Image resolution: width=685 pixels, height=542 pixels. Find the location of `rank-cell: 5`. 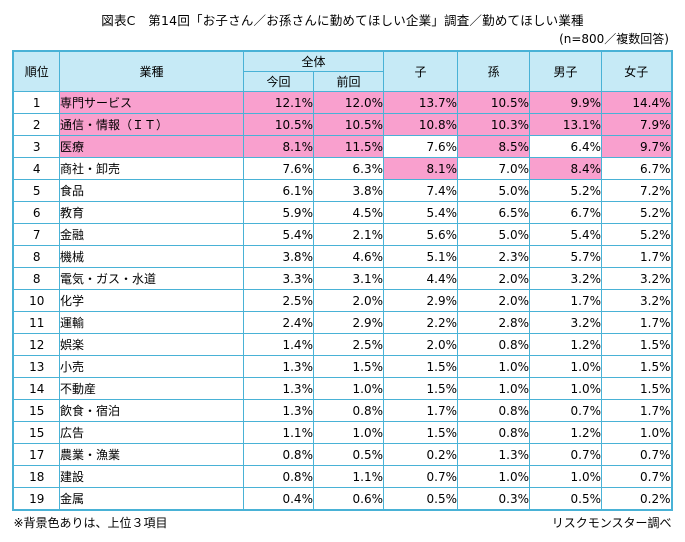

rank-cell: 5 is located at coordinates (36, 190).